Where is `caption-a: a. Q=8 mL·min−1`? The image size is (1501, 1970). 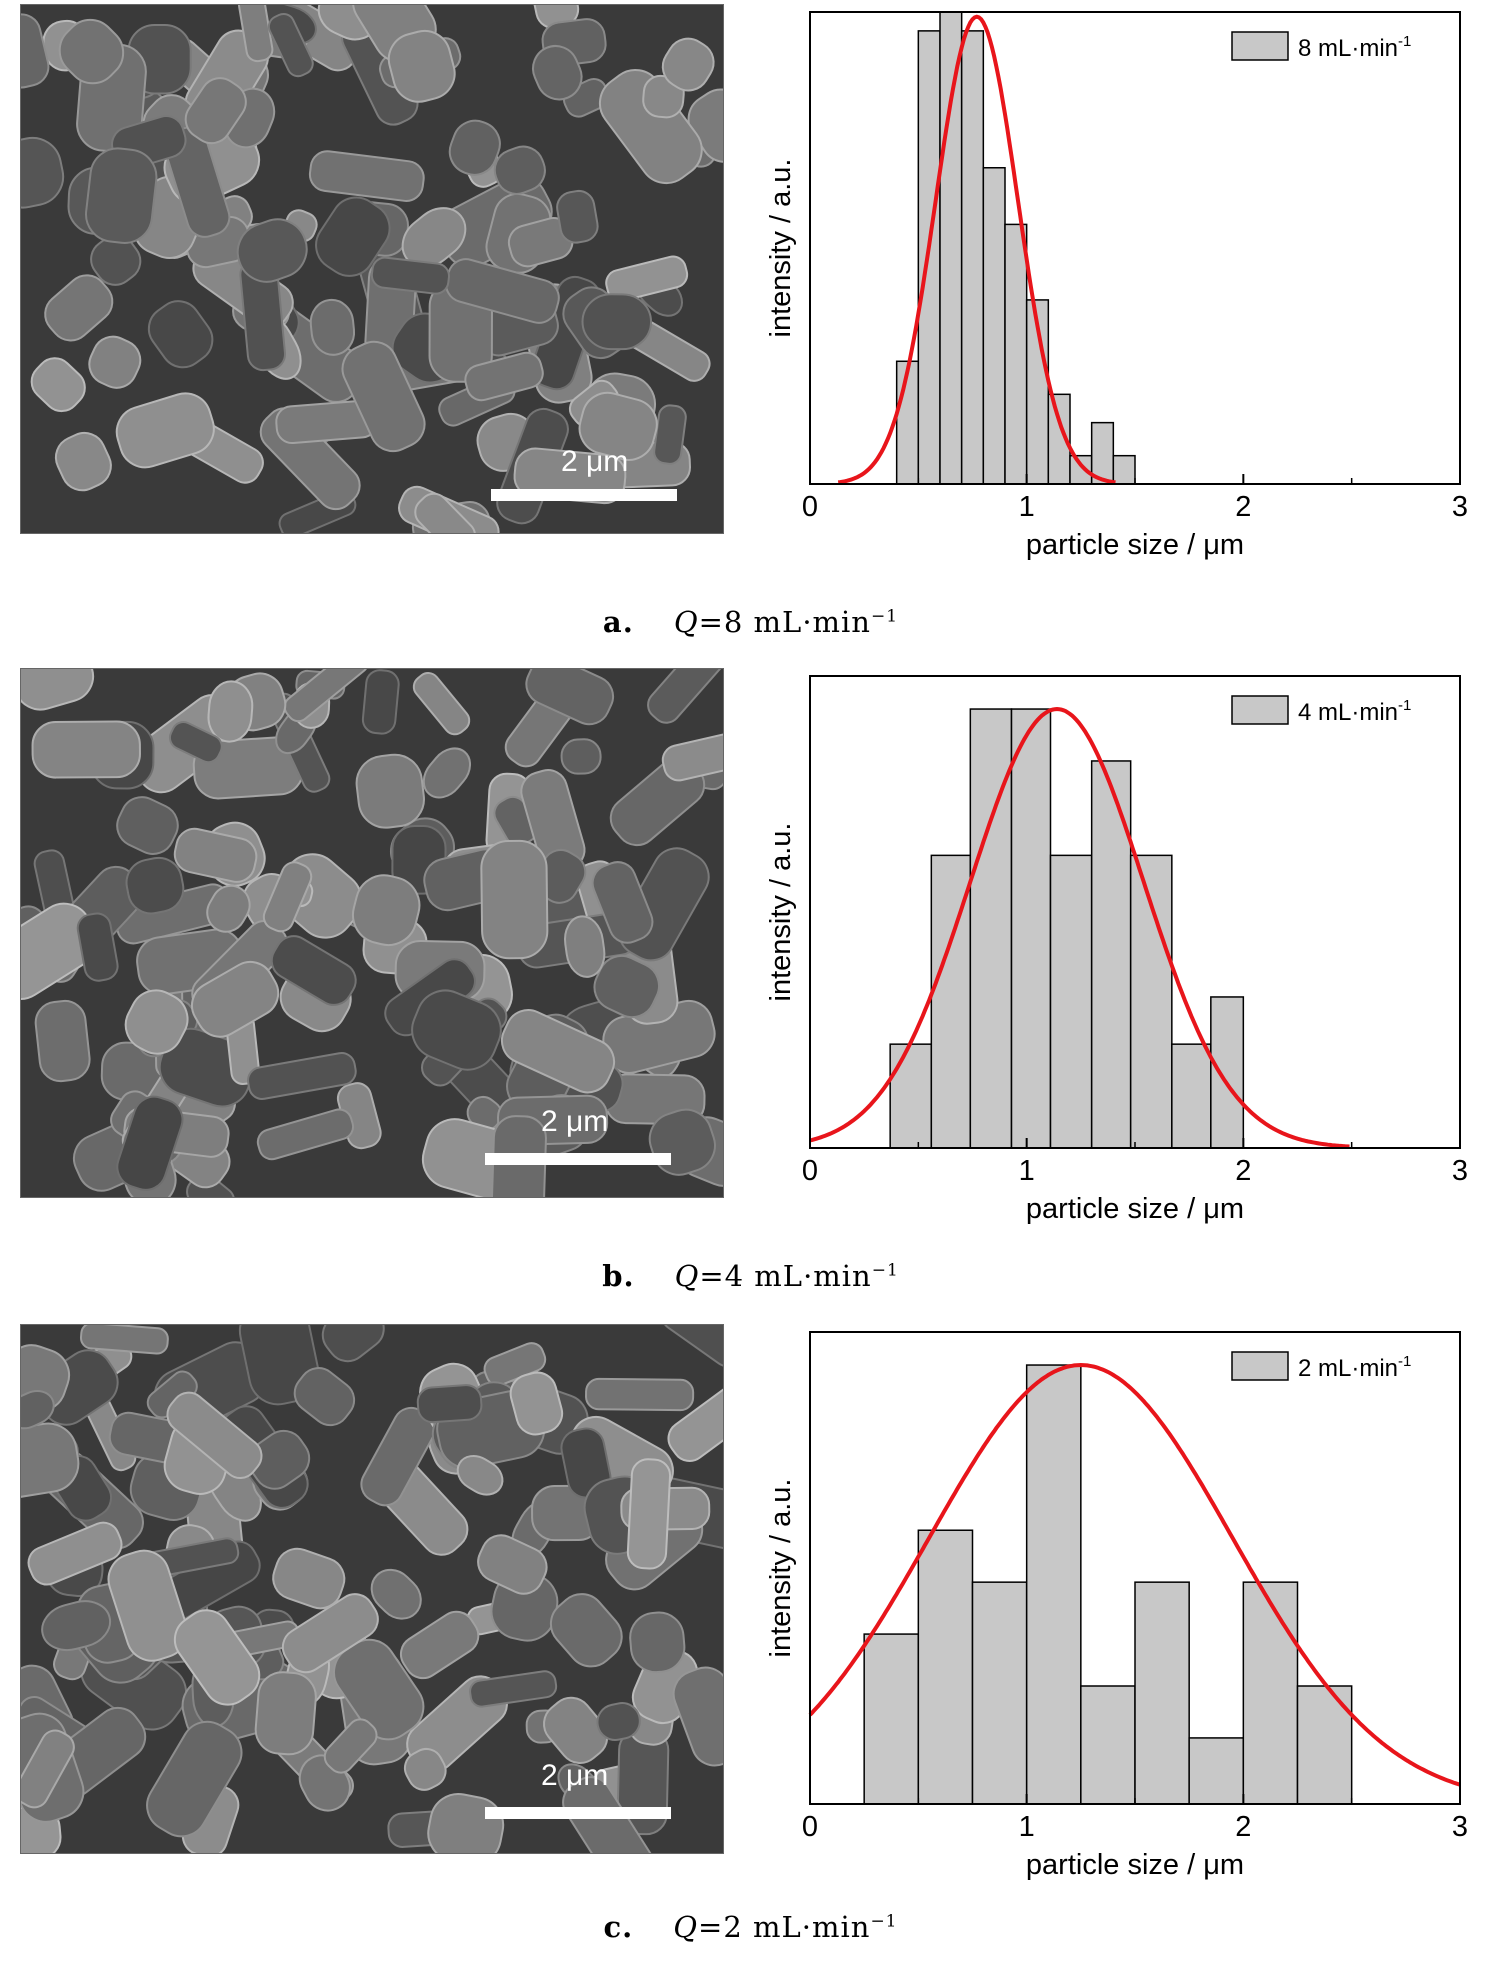 caption-a: a. Q=8 mL·min−1 is located at coordinates (750, 622).